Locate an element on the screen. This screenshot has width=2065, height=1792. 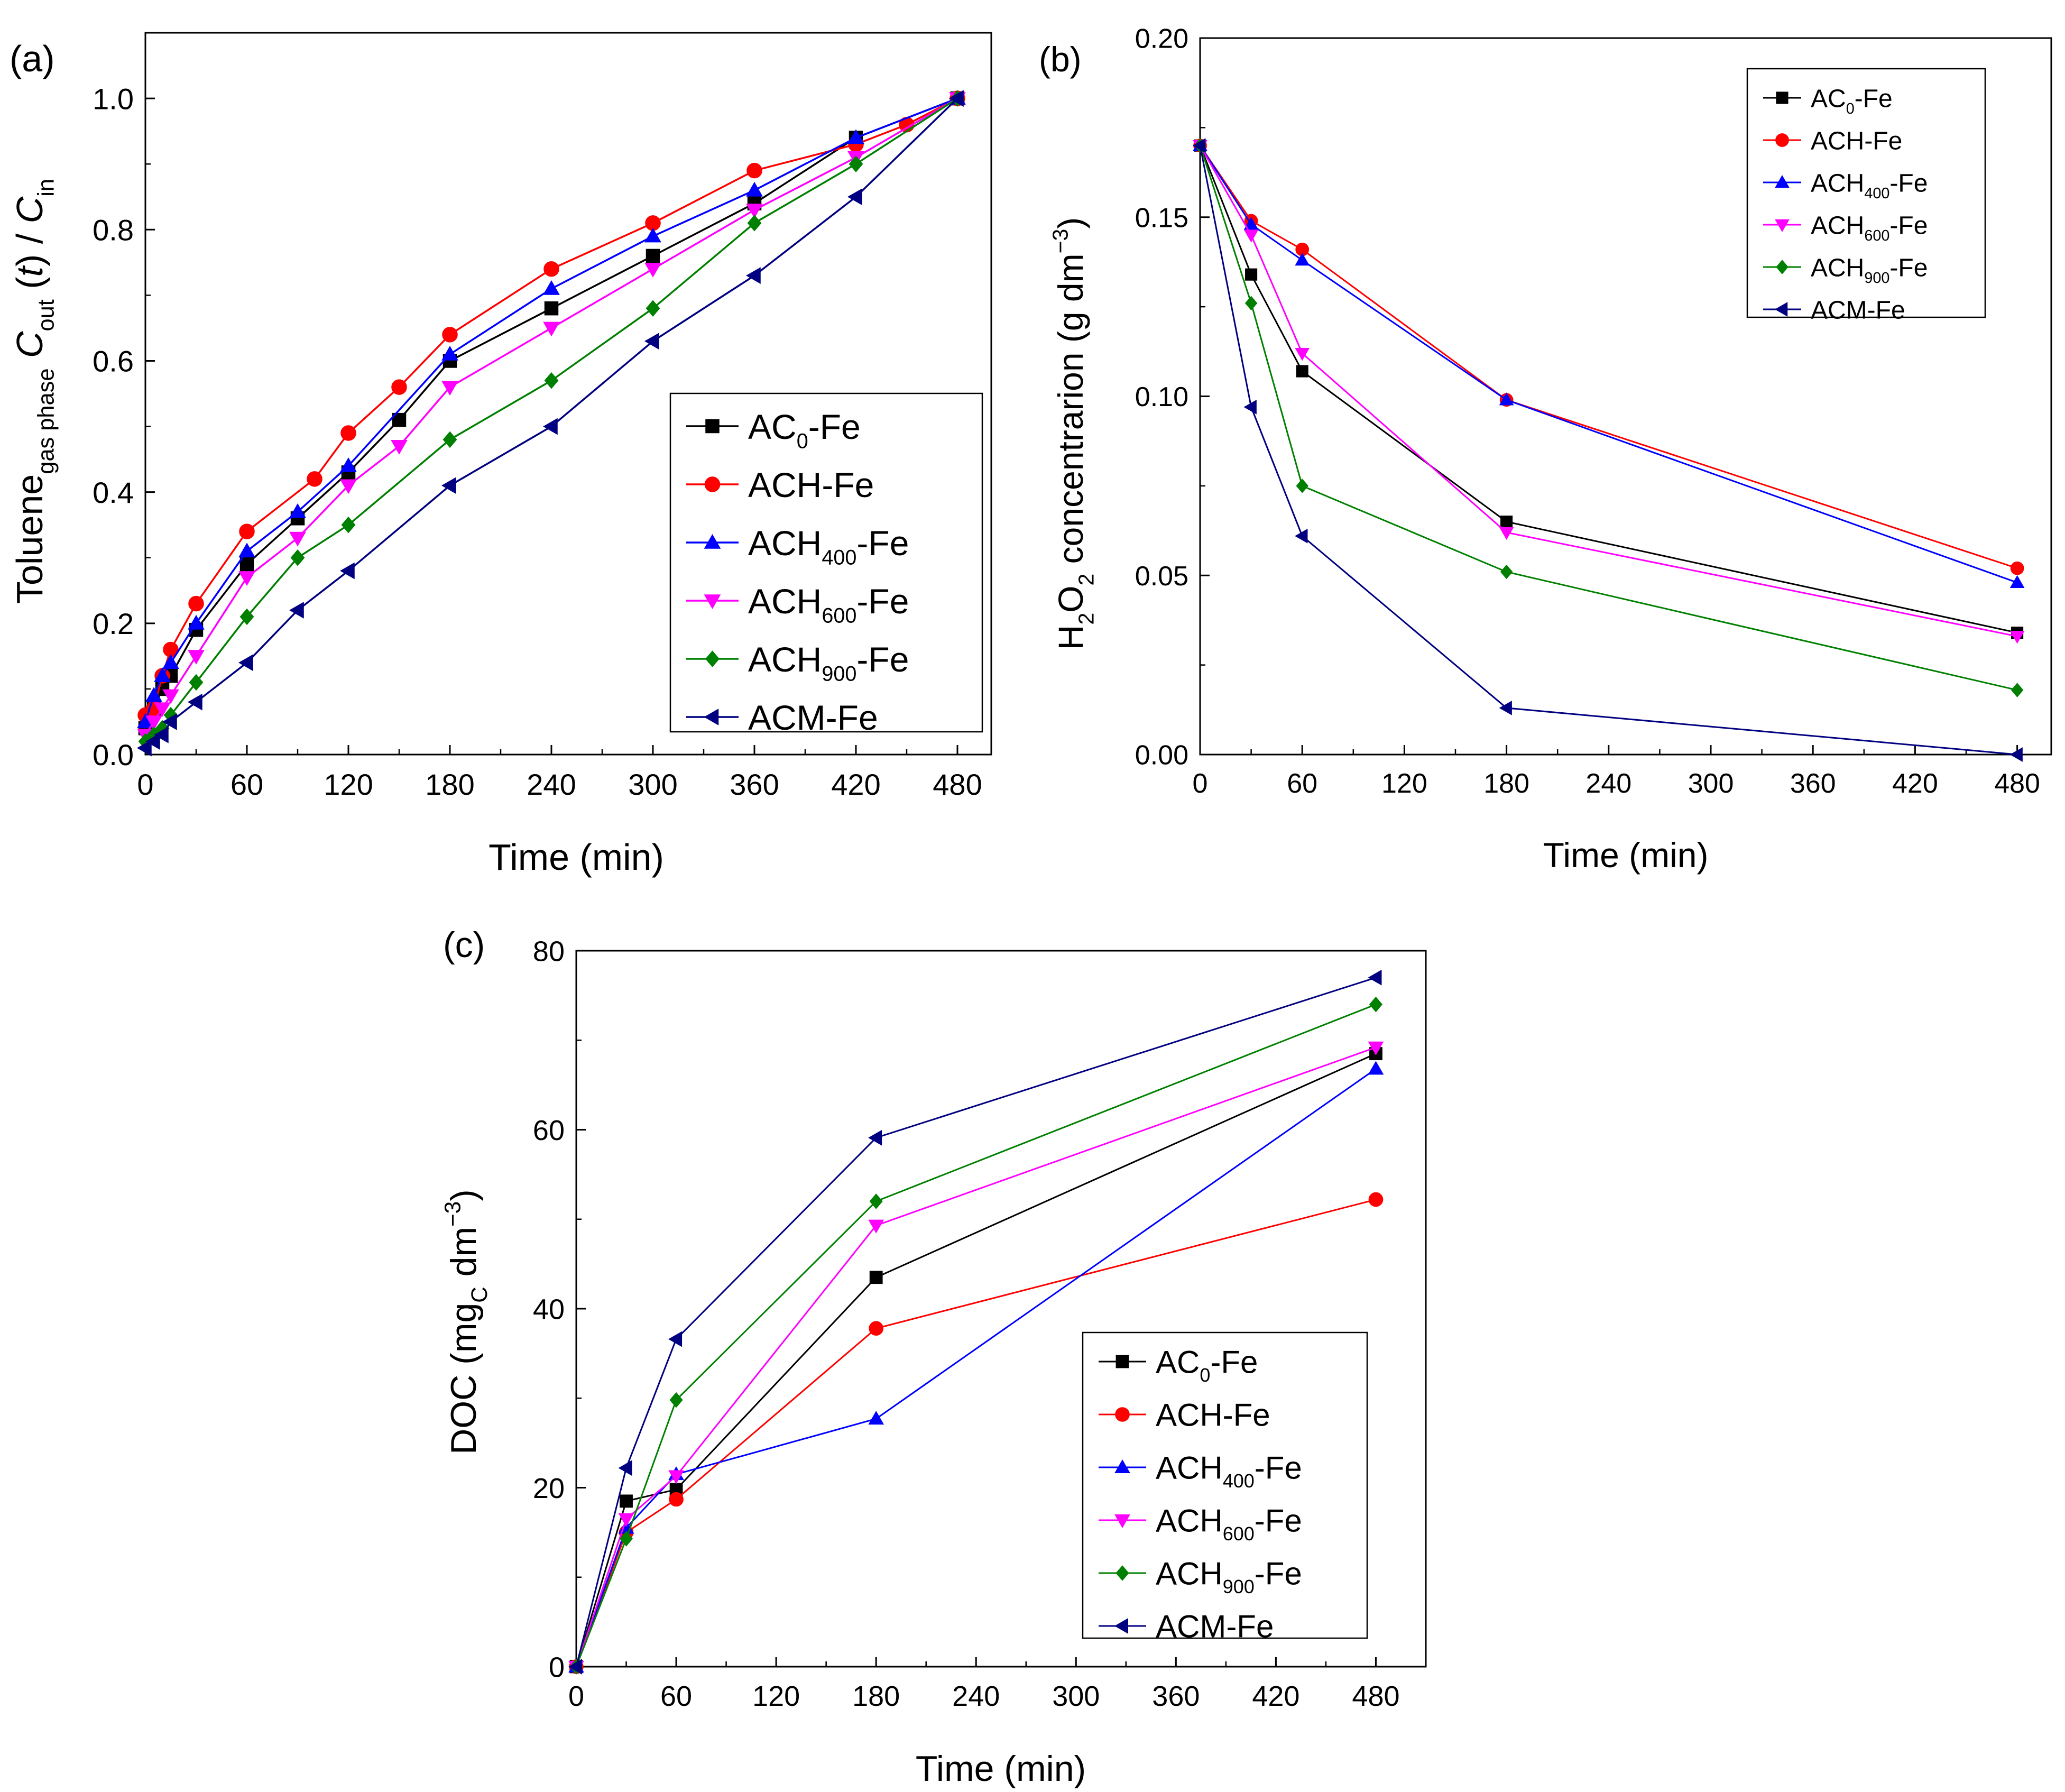
y-tick-label: 80 is located at coordinates (549, 951).